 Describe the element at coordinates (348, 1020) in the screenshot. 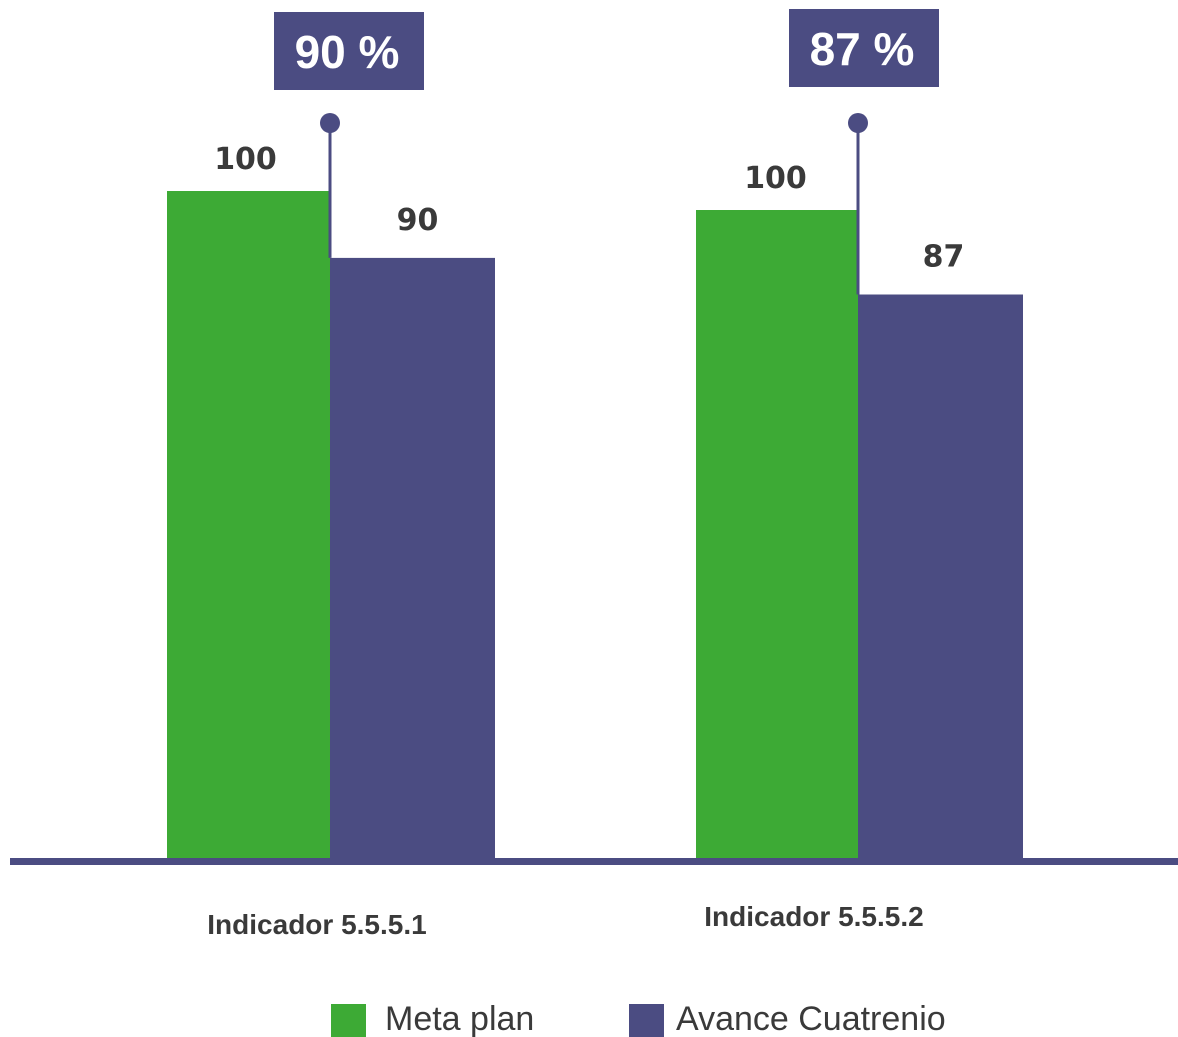

I see `legend-swatch-meta-plan` at that location.